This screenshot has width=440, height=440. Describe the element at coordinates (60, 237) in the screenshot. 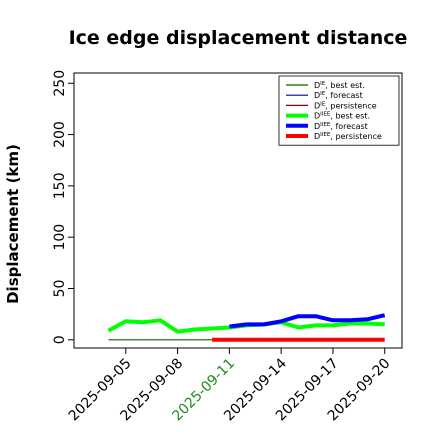

I see `y-tick-label: 100` at that location.